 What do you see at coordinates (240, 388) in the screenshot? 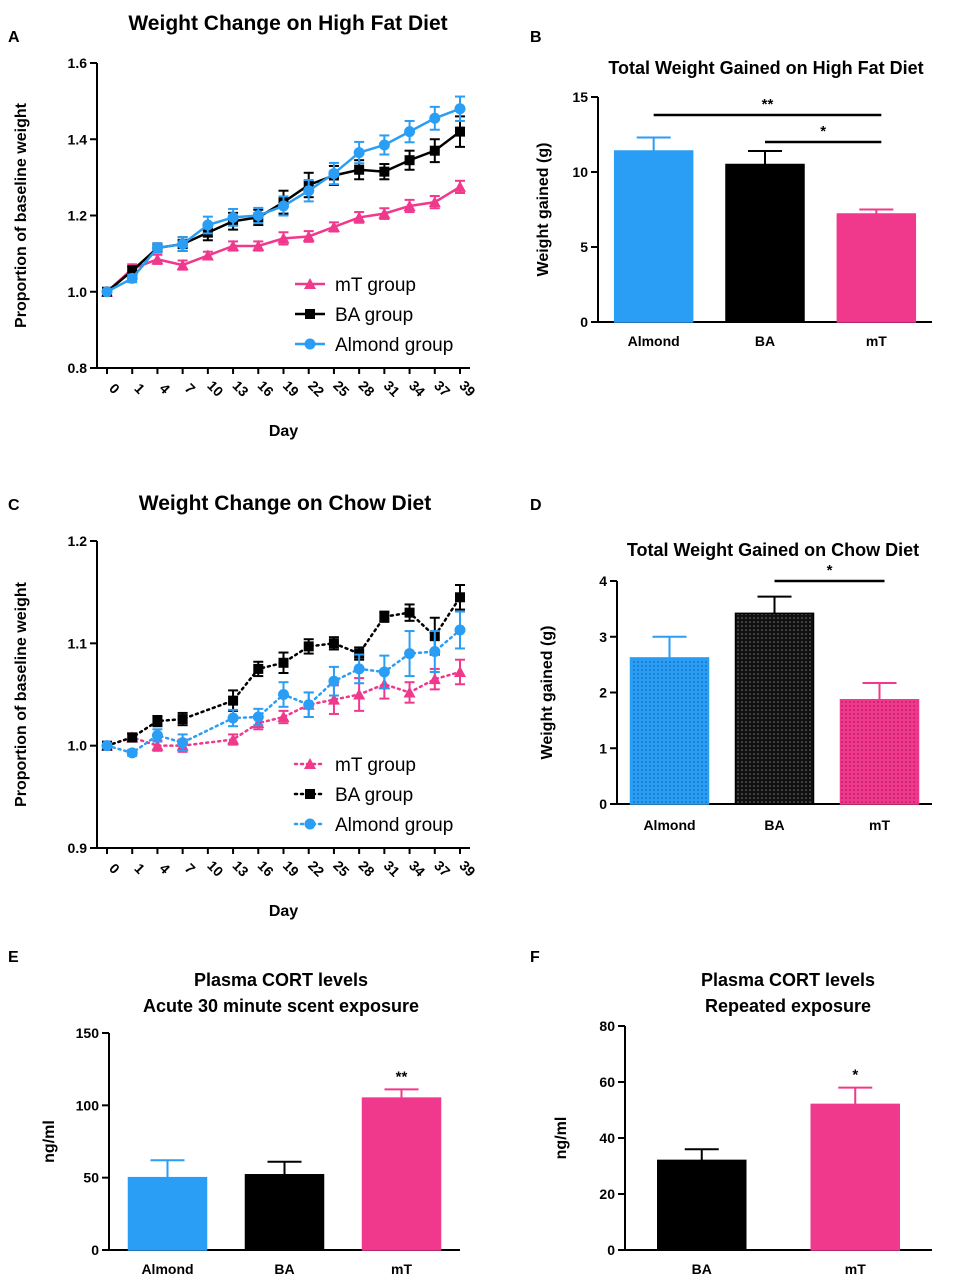
I see `x-tick-label: 13` at bounding box center [240, 388].